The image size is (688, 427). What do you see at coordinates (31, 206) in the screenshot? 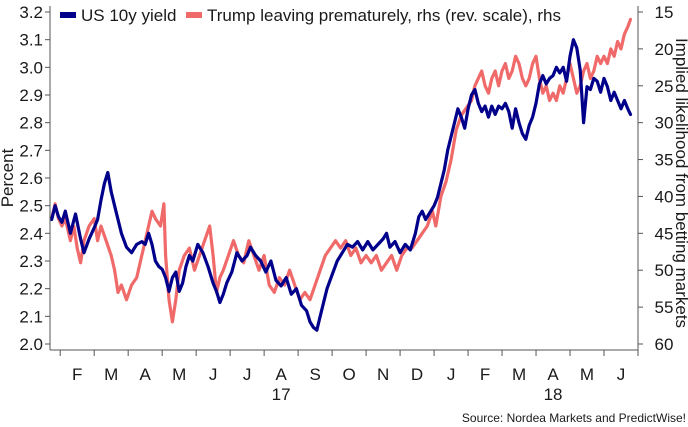
I see `left-tick-label: 2.5` at bounding box center [31, 206].